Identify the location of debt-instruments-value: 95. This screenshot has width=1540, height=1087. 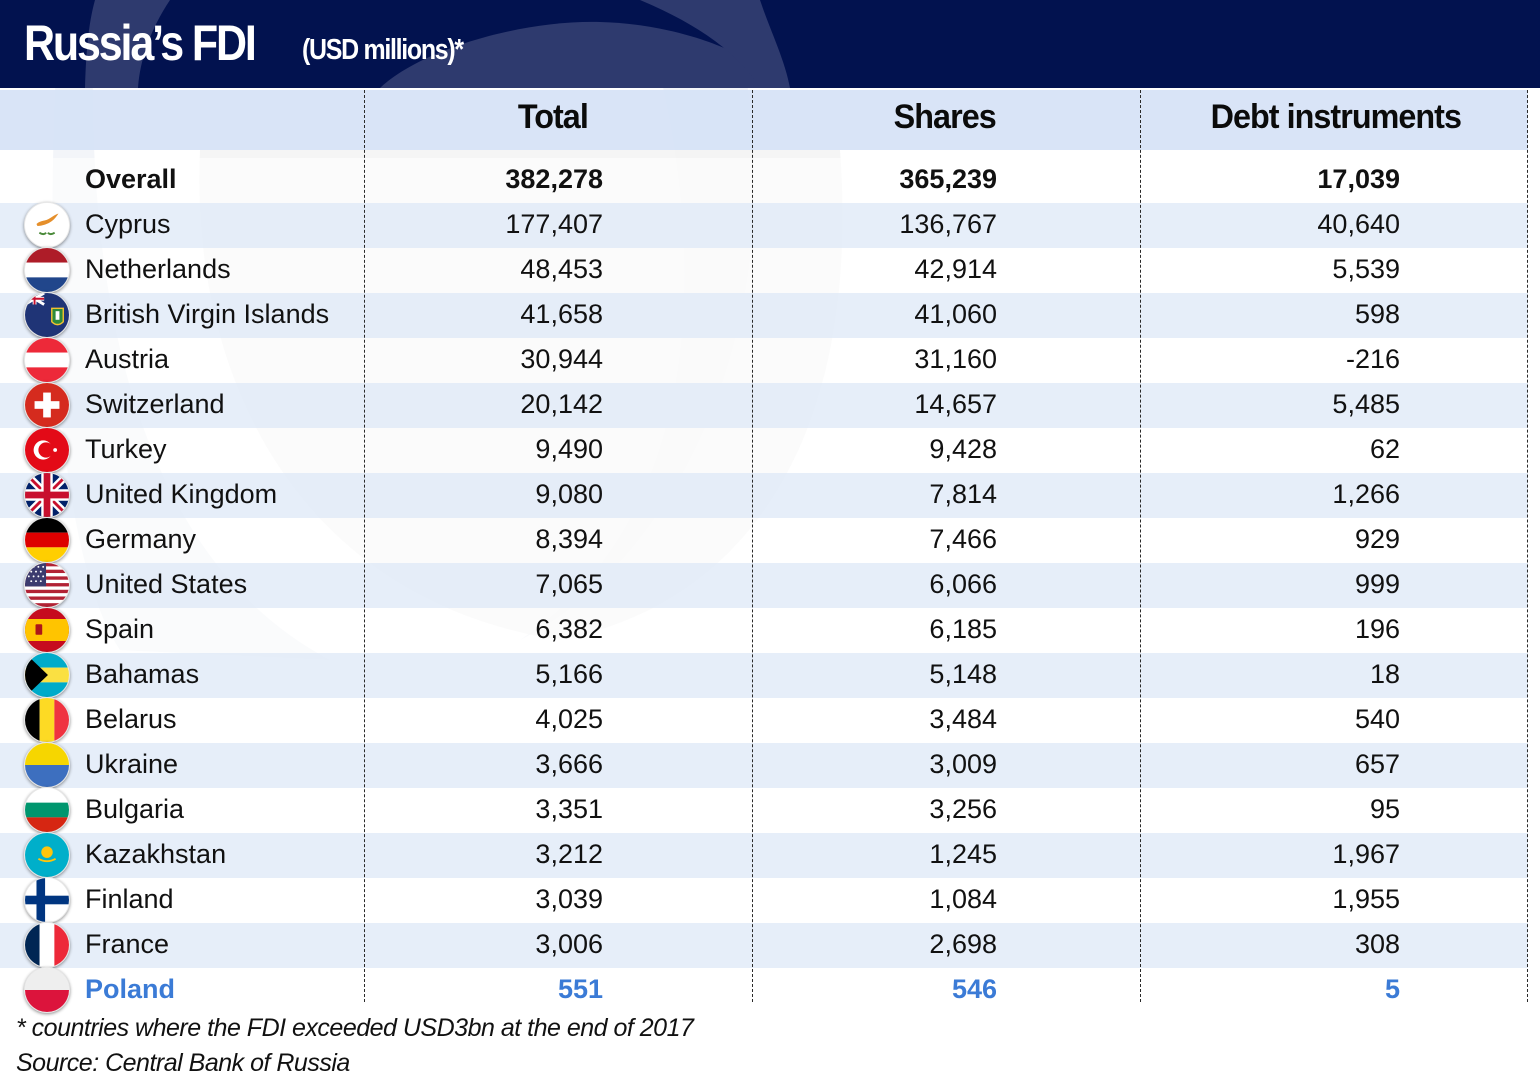
(1384, 809).